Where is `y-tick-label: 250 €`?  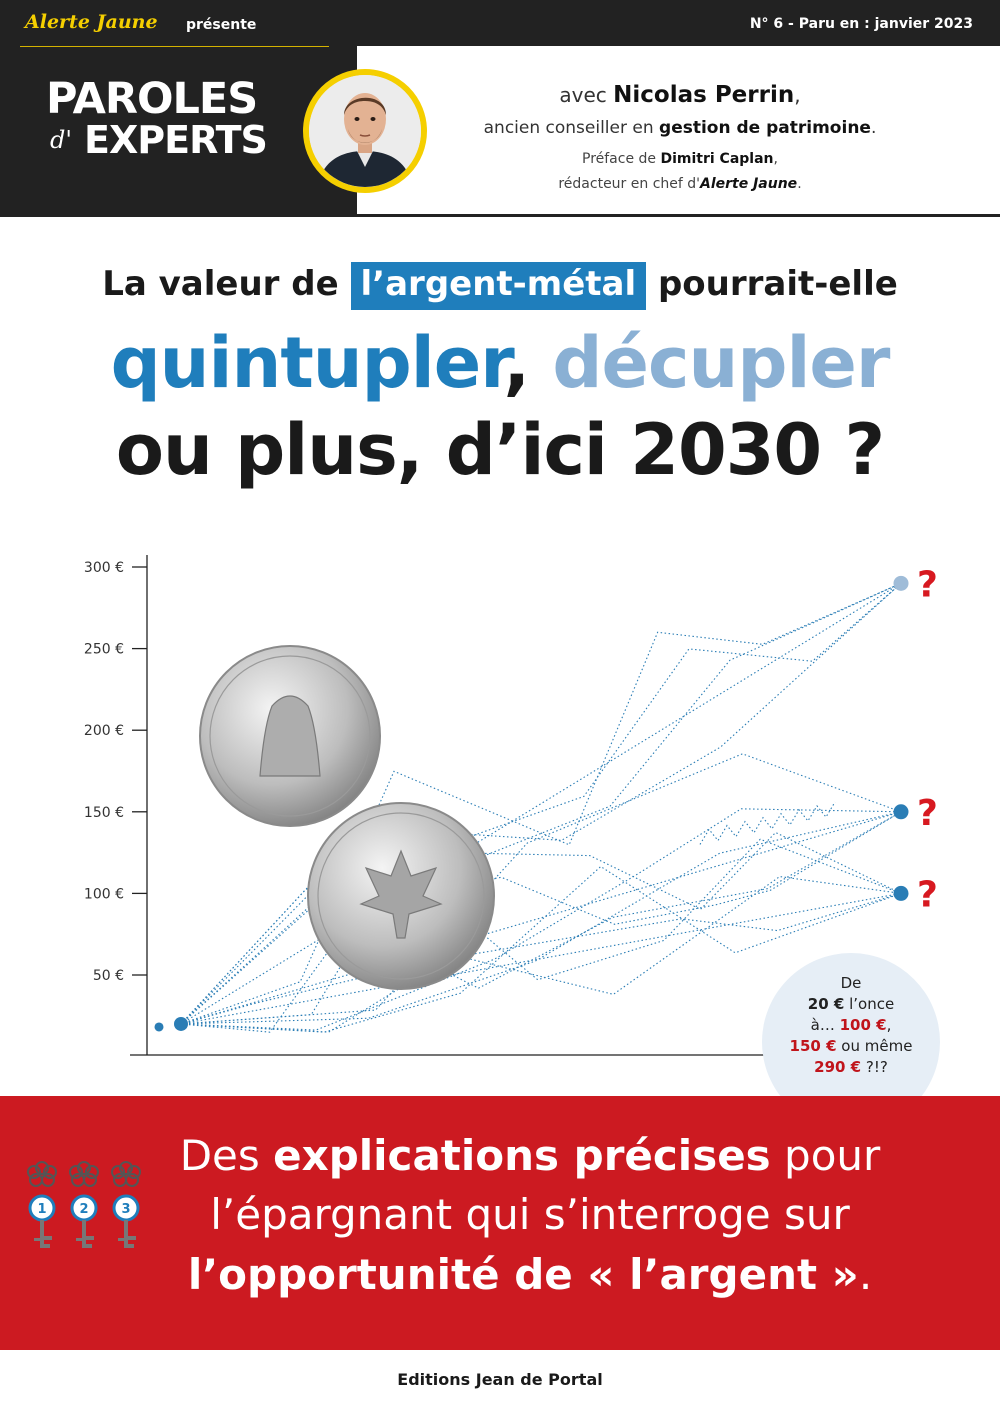
y-tick-label: 250 € is located at coordinates (104, 650).